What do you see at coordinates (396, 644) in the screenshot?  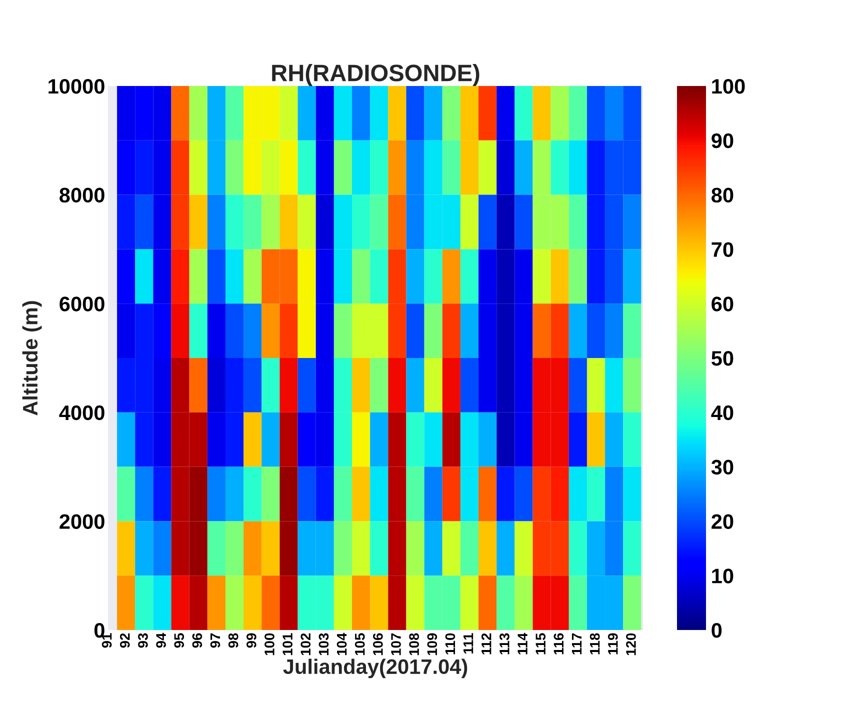 I see `x-tick-label: 107` at bounding box center [396, 644].